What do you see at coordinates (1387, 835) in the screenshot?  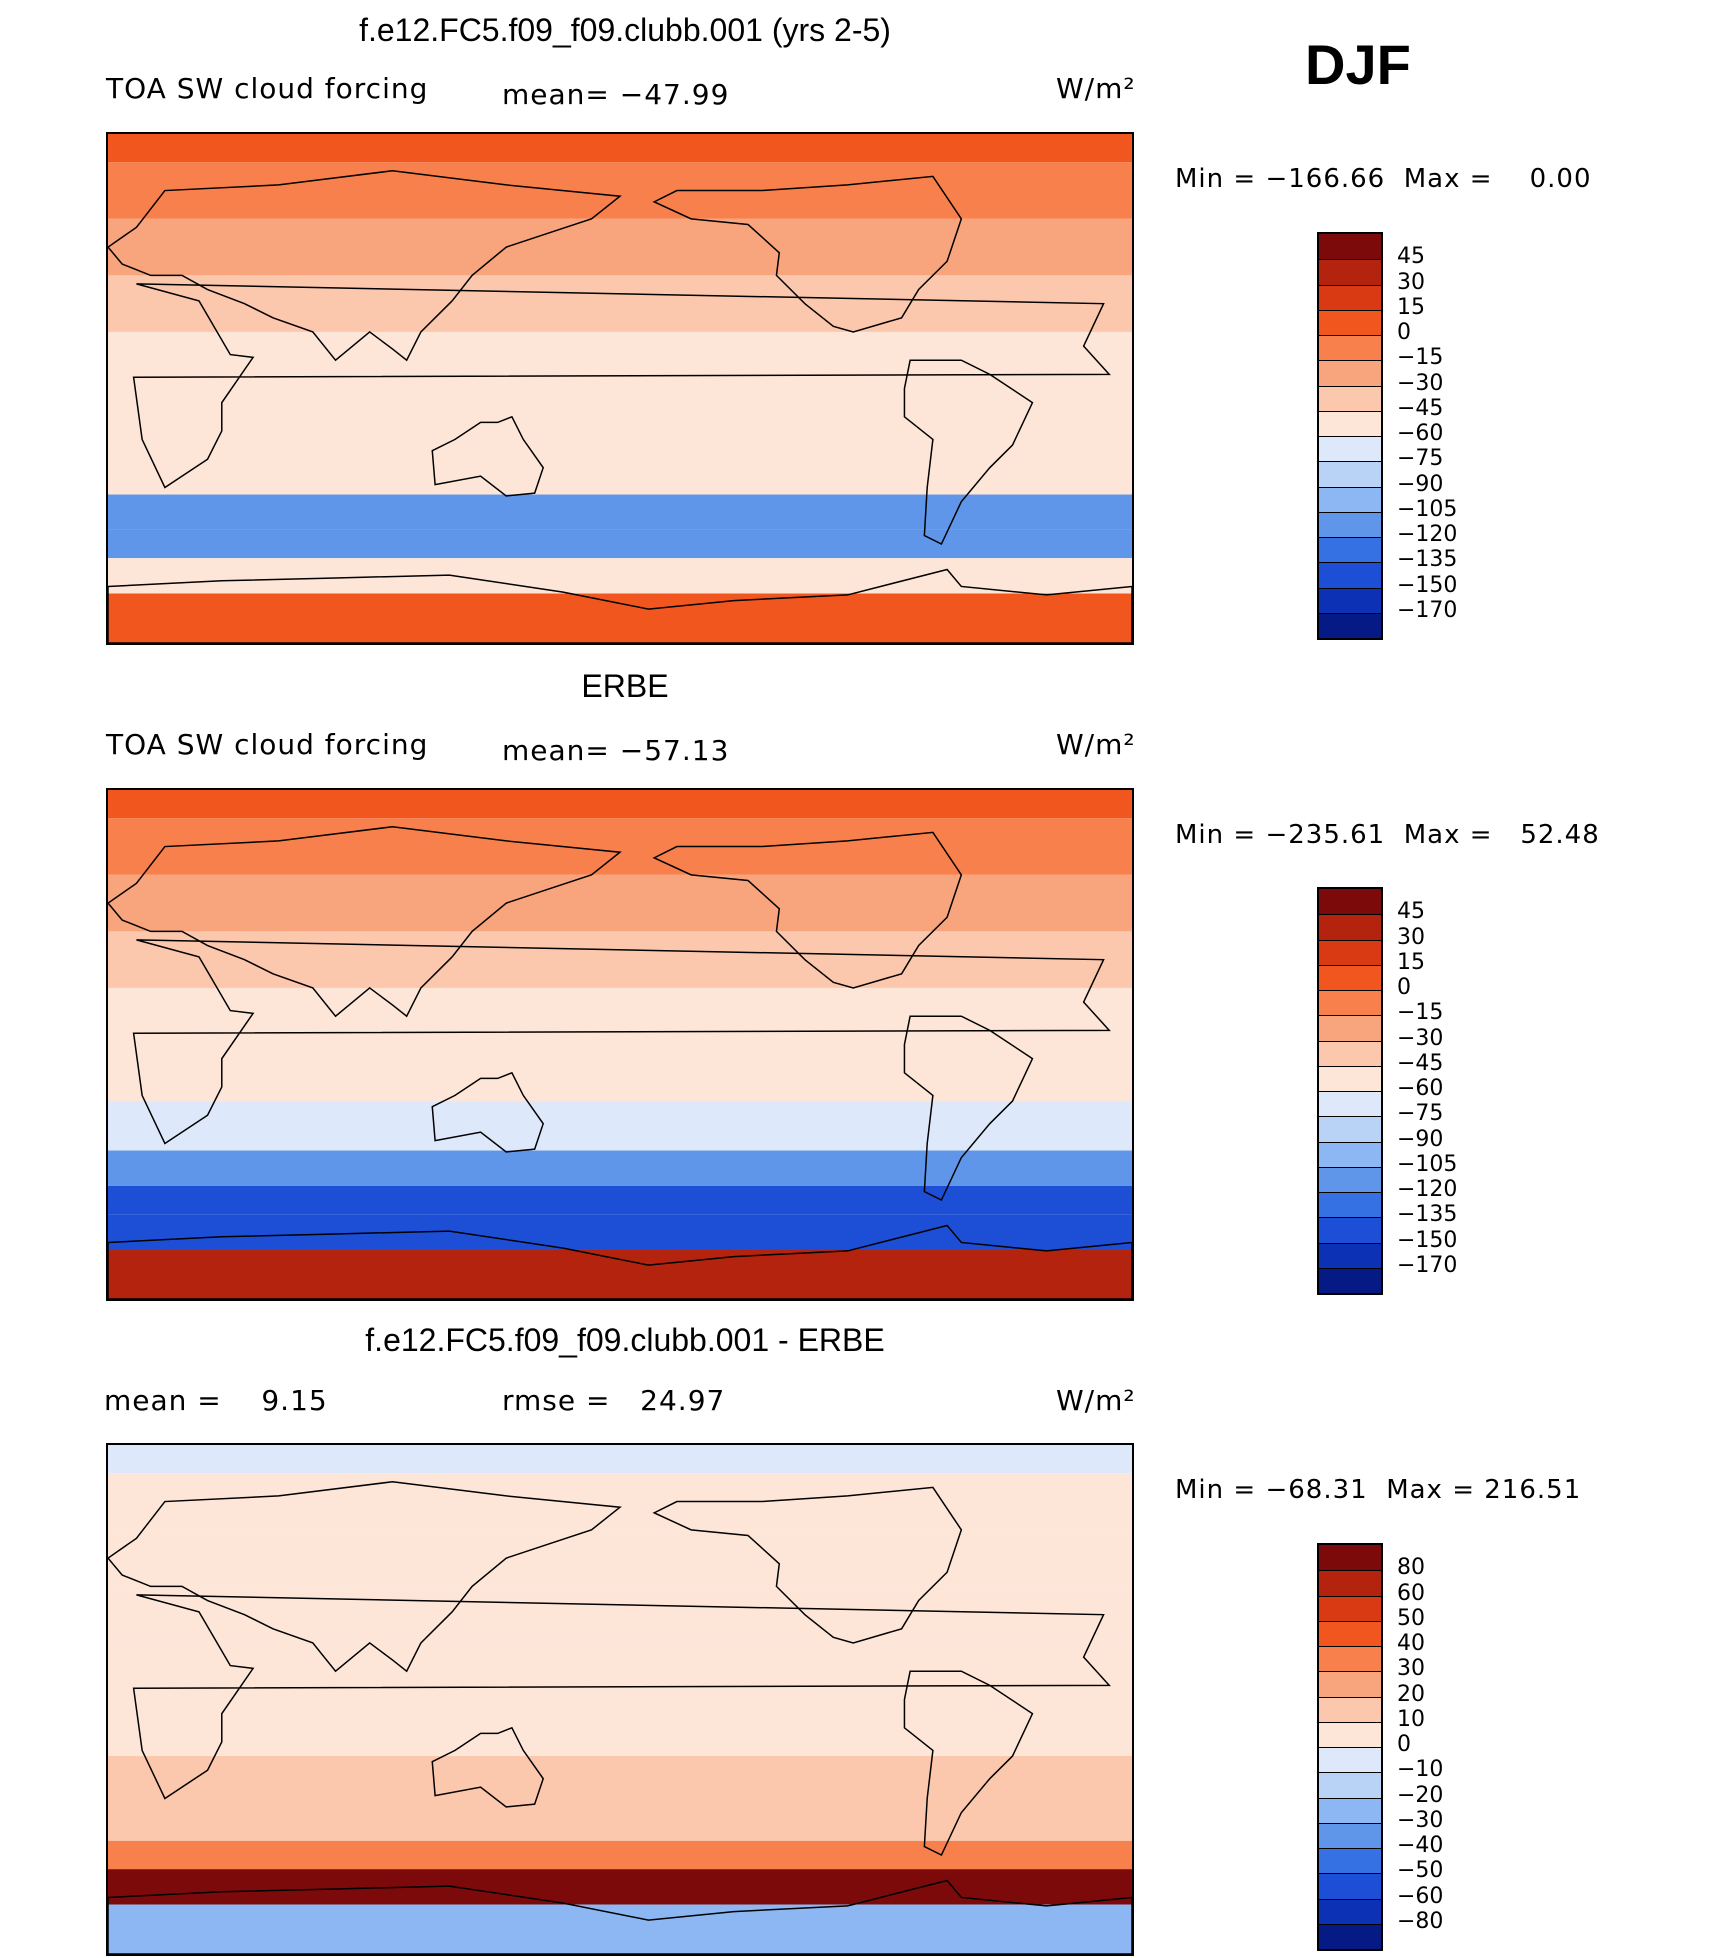 I see `panel-2-min-max: Min = −235.61 Max = 52.48` at bounding box center [1387, 835].